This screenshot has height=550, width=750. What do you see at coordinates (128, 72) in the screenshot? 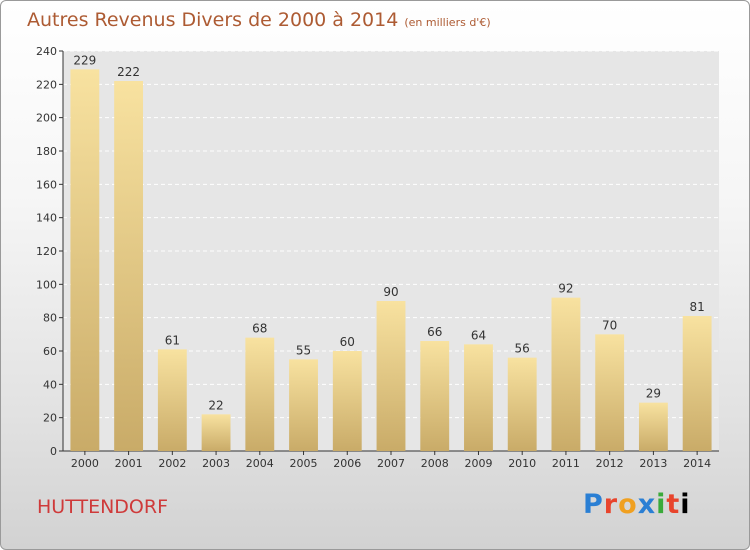
I see `data-label: 222` at bounding box center [128, 72].